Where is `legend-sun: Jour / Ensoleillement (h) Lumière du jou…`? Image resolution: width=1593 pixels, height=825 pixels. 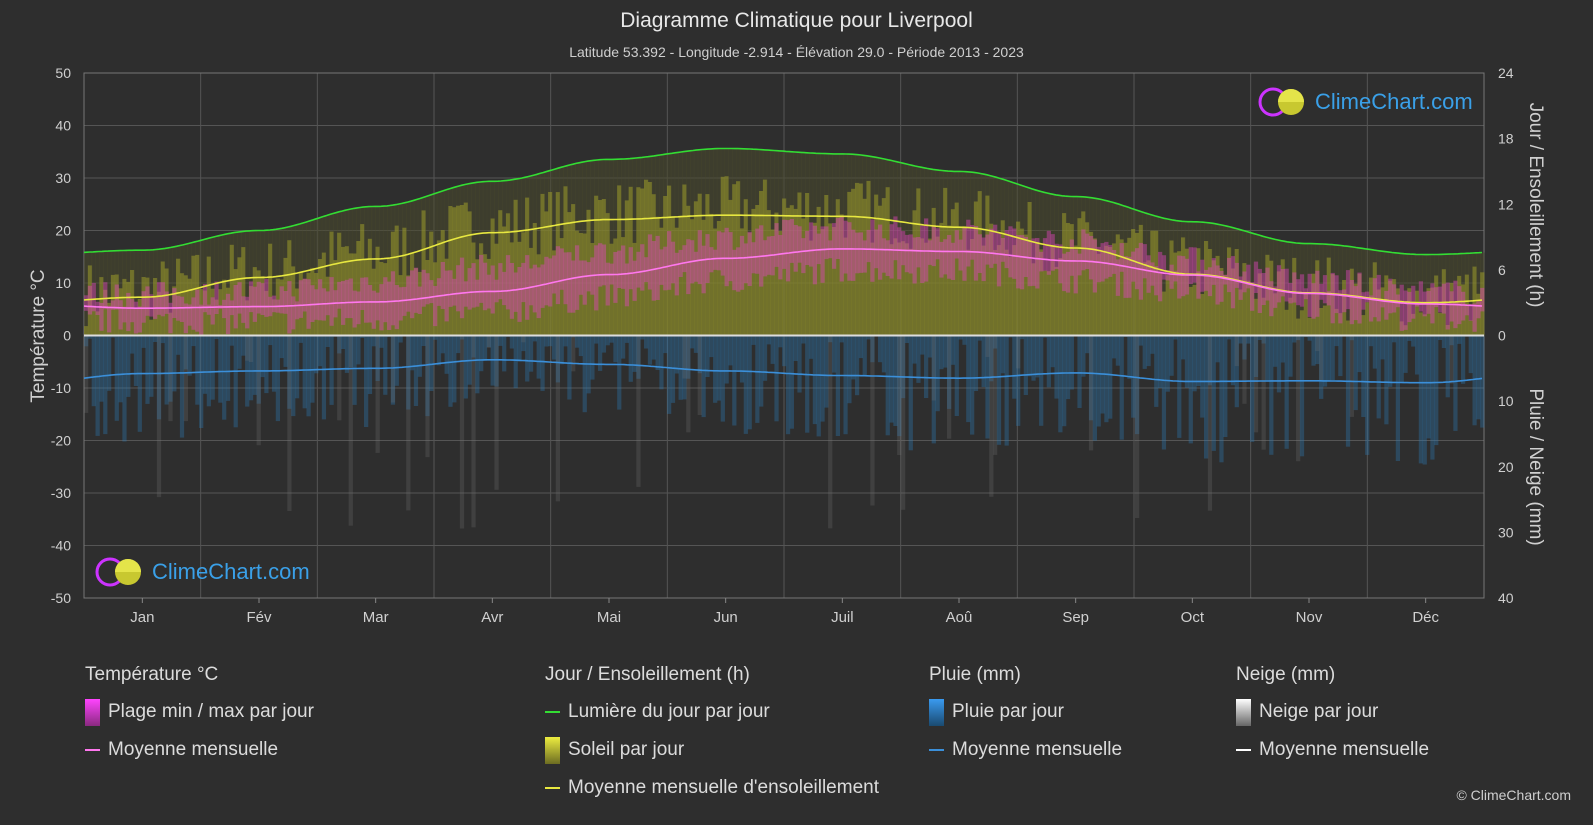 legend-sun: Jour / Ensoleillement (h) Lumière du jou… is located at coordinates (712, 739).